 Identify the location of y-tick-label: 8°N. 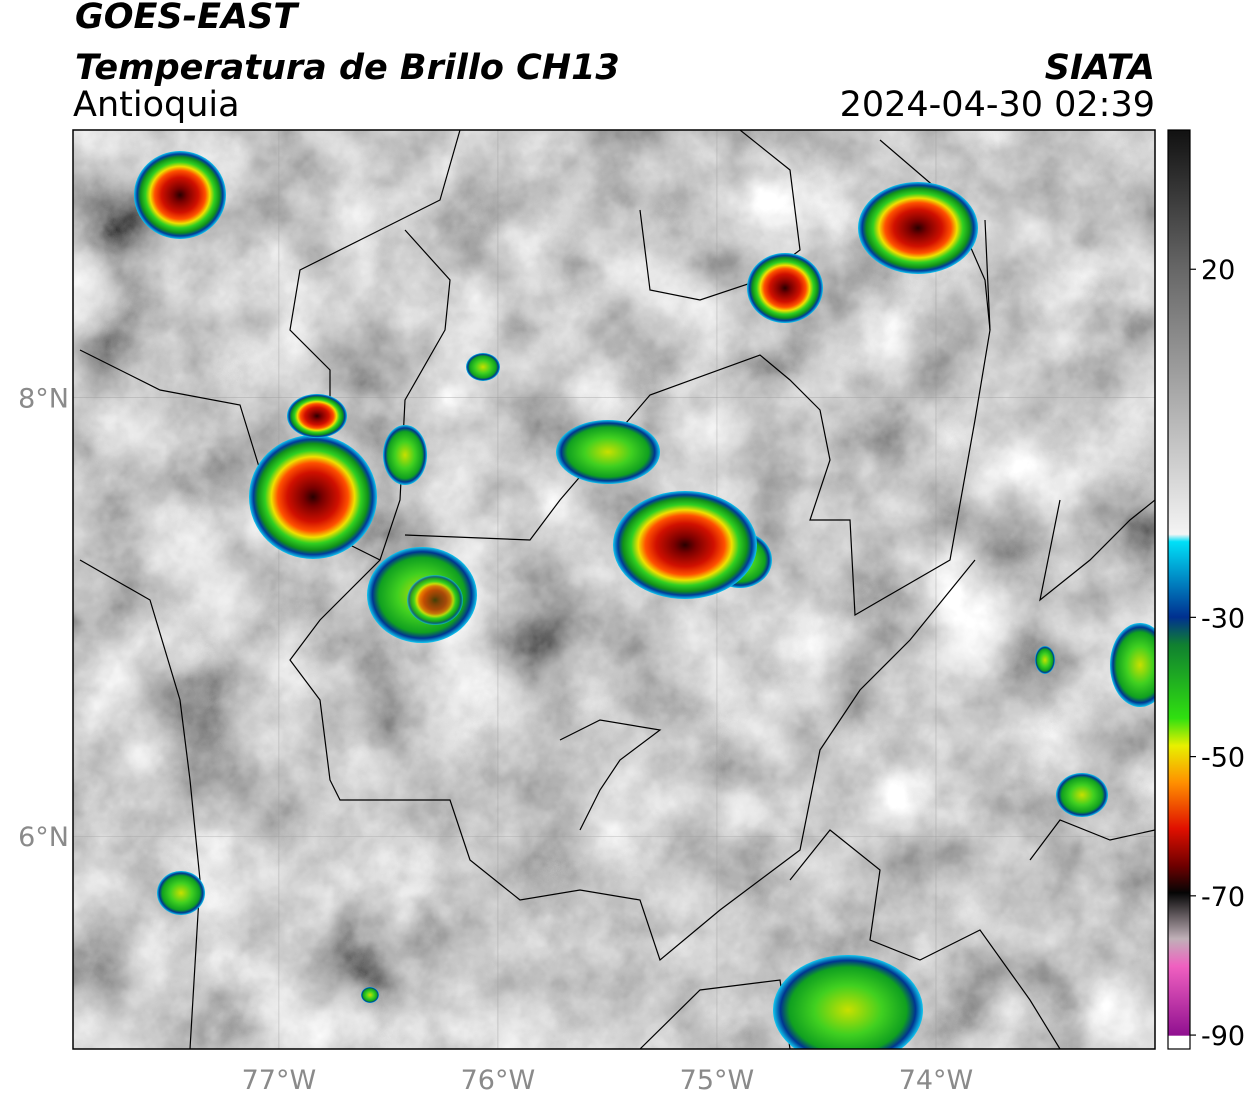
(43, 399).